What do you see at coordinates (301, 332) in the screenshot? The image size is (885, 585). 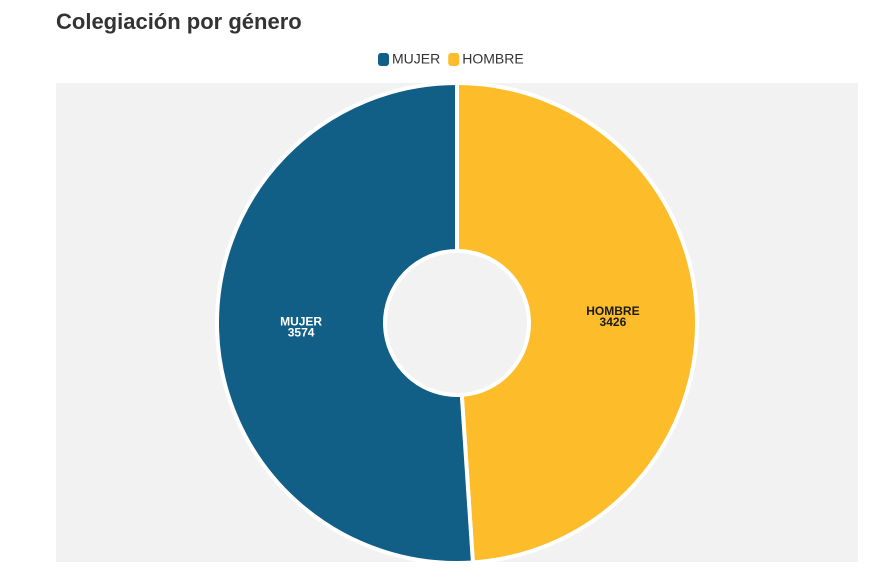 I see `slice-value: 3574` at bounding box center [301, 332].